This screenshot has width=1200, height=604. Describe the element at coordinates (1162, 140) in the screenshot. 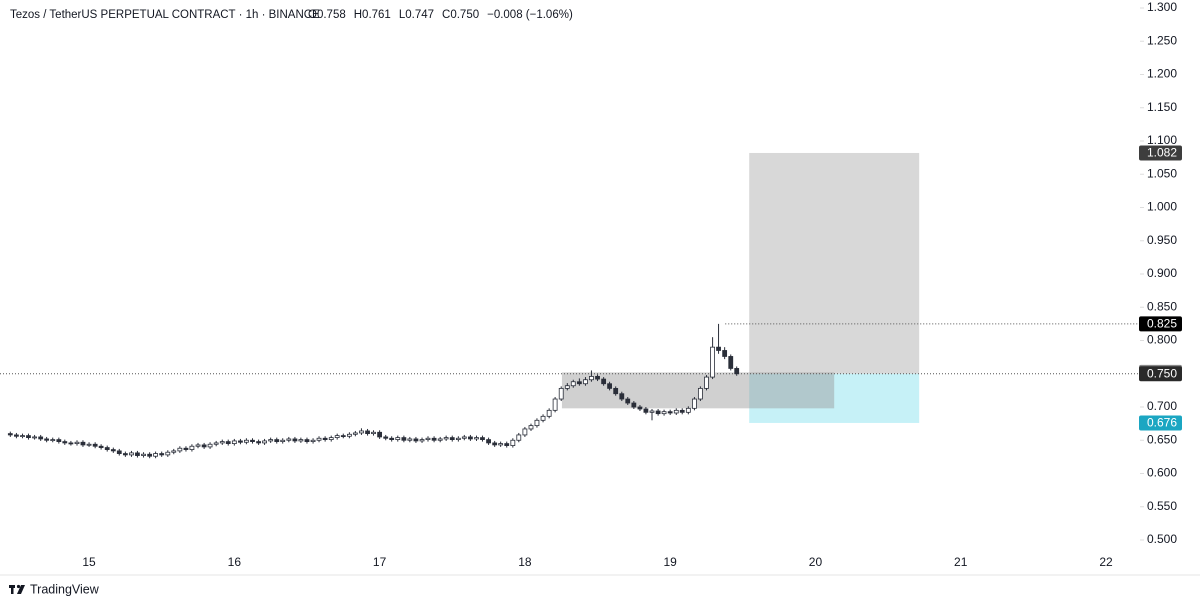

I see `y-tick-label: 1.100` at that location.